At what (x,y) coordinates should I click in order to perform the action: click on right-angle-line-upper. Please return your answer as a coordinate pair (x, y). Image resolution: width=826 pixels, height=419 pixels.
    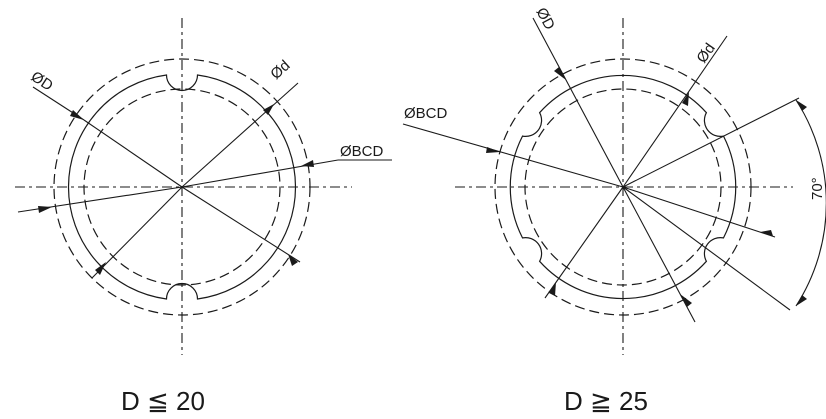
    Looking at the image, I should click on (711, 142).